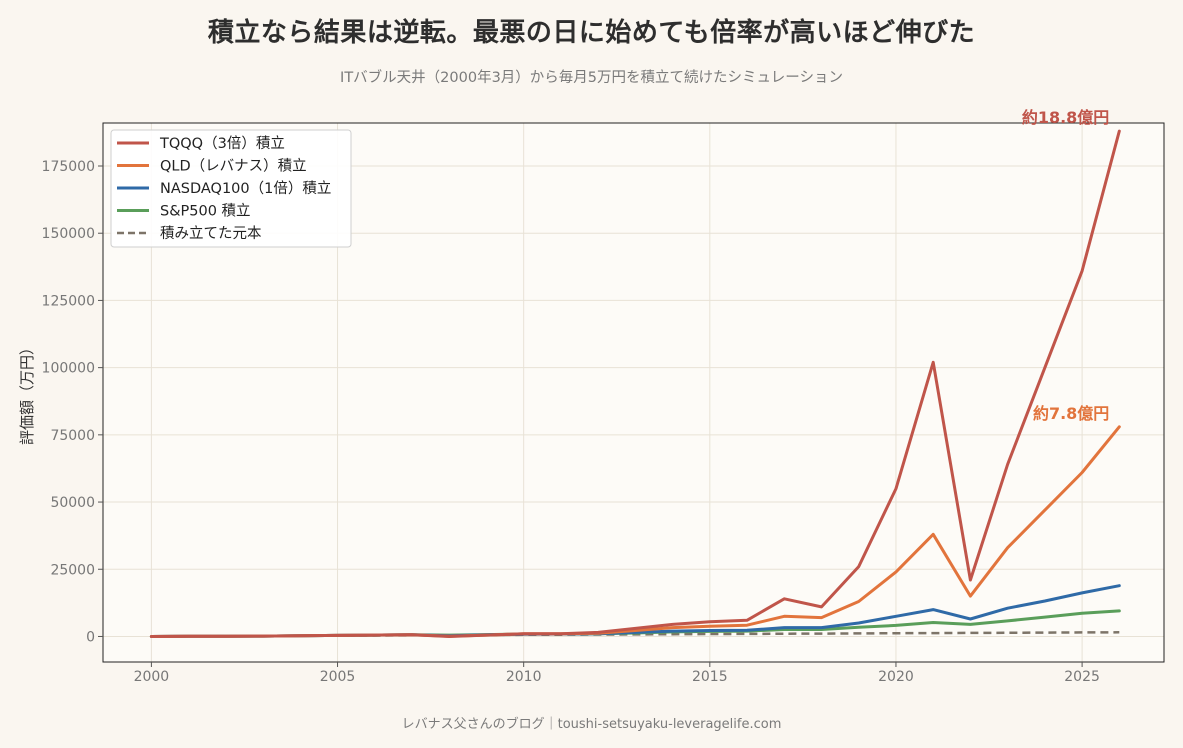 Image resolution: width=1183 pixels, height=748 pixels. What do you see at coordinates (1082, 677) in the screenshot?
I see `x-tick-label: 2025` at bounding box center [1082, 677].